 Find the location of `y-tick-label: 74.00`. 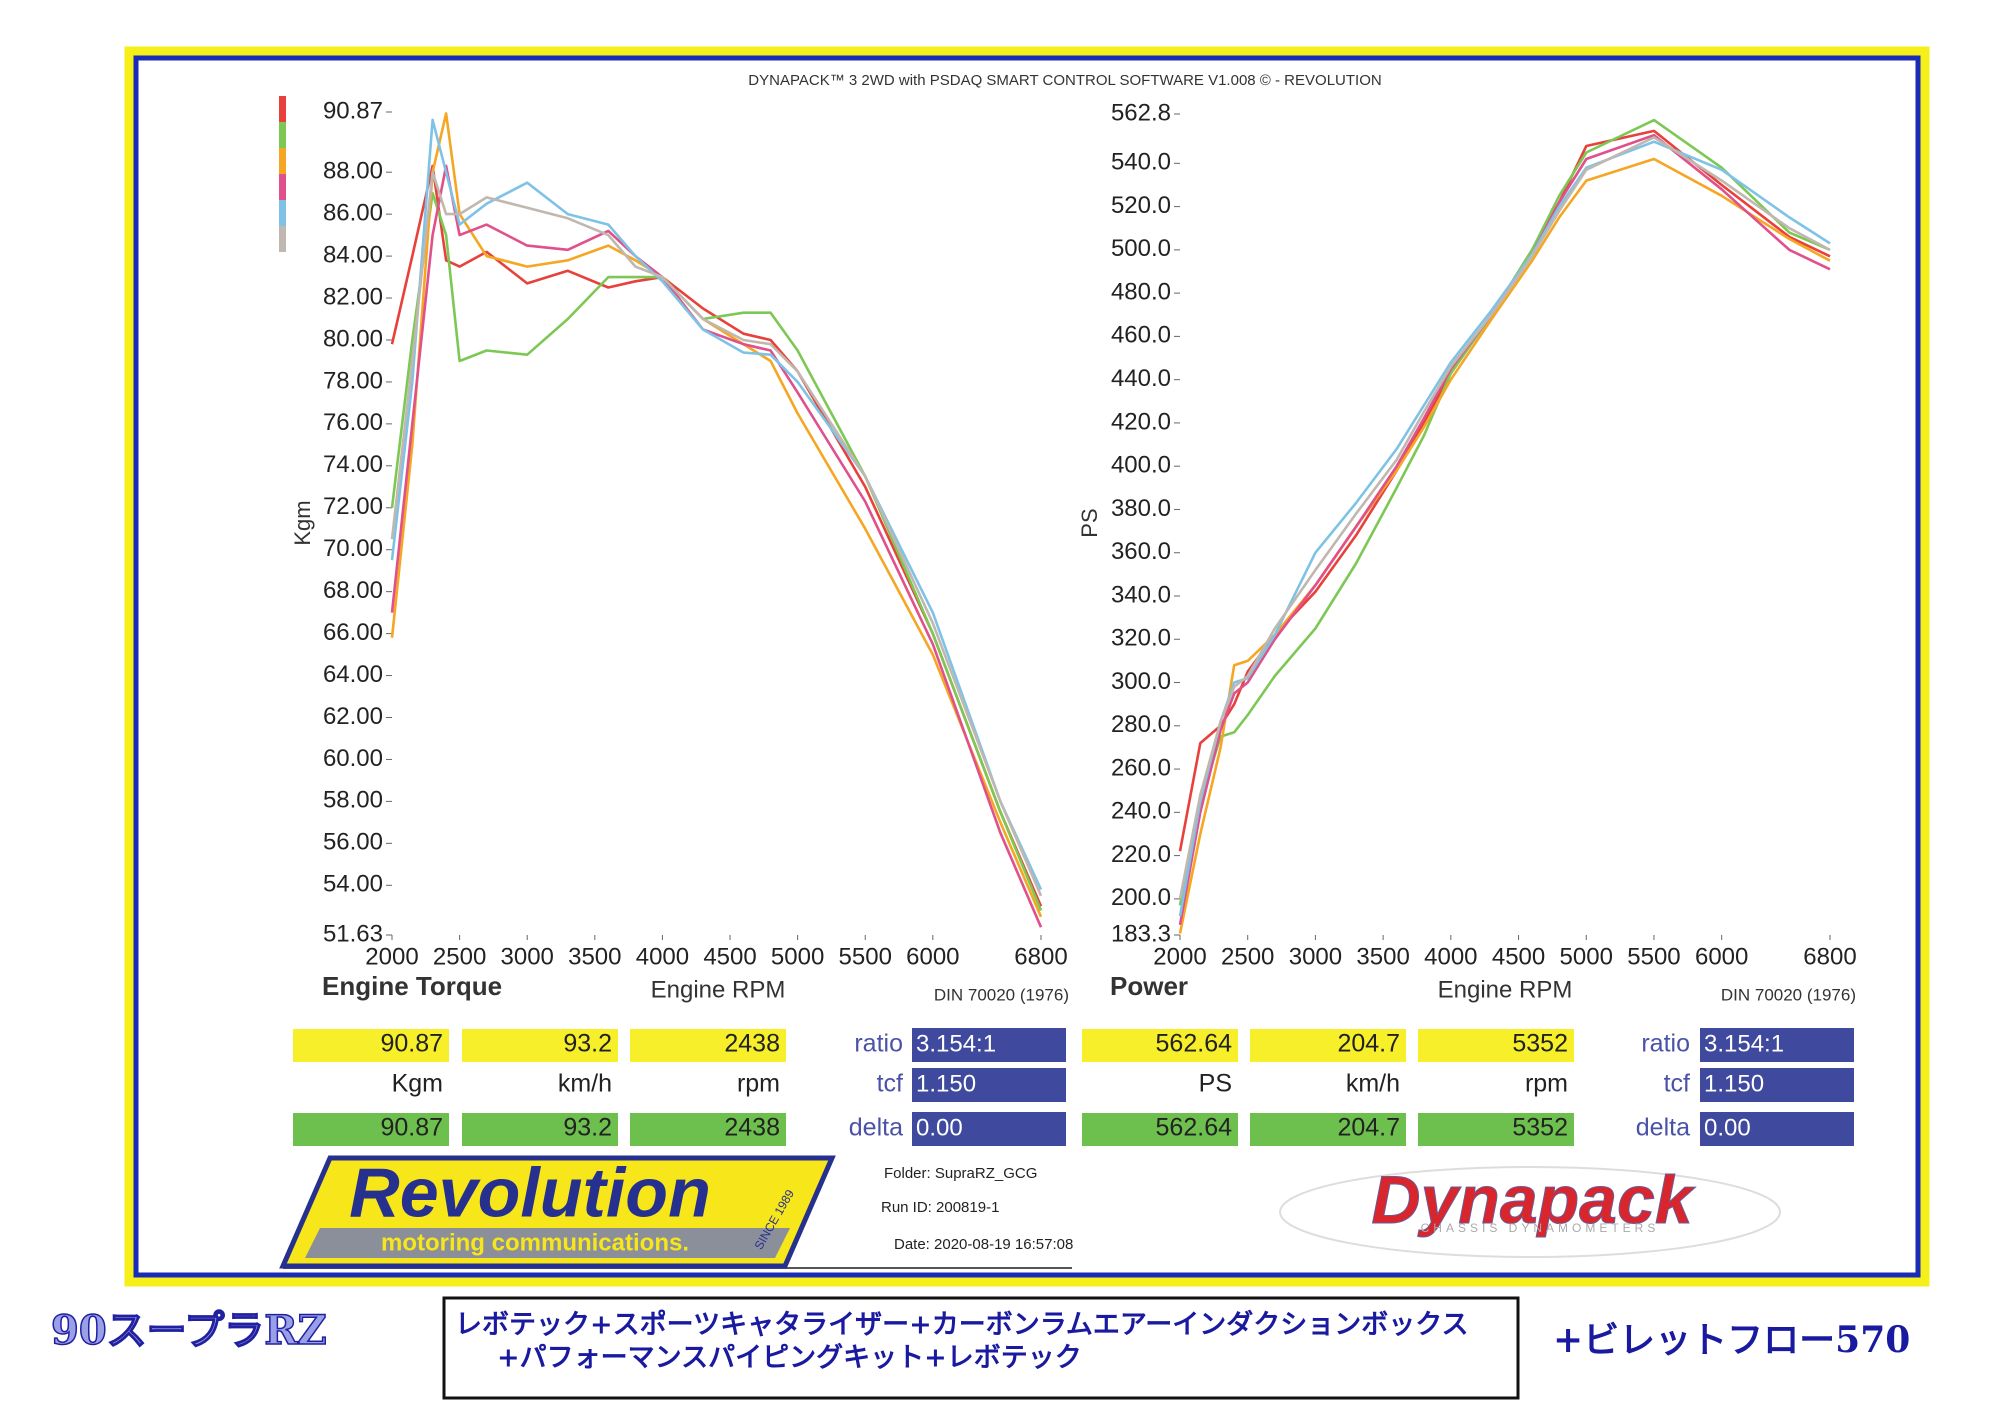

y-tick-label: 74.00 is located at coordinates (353, 464).